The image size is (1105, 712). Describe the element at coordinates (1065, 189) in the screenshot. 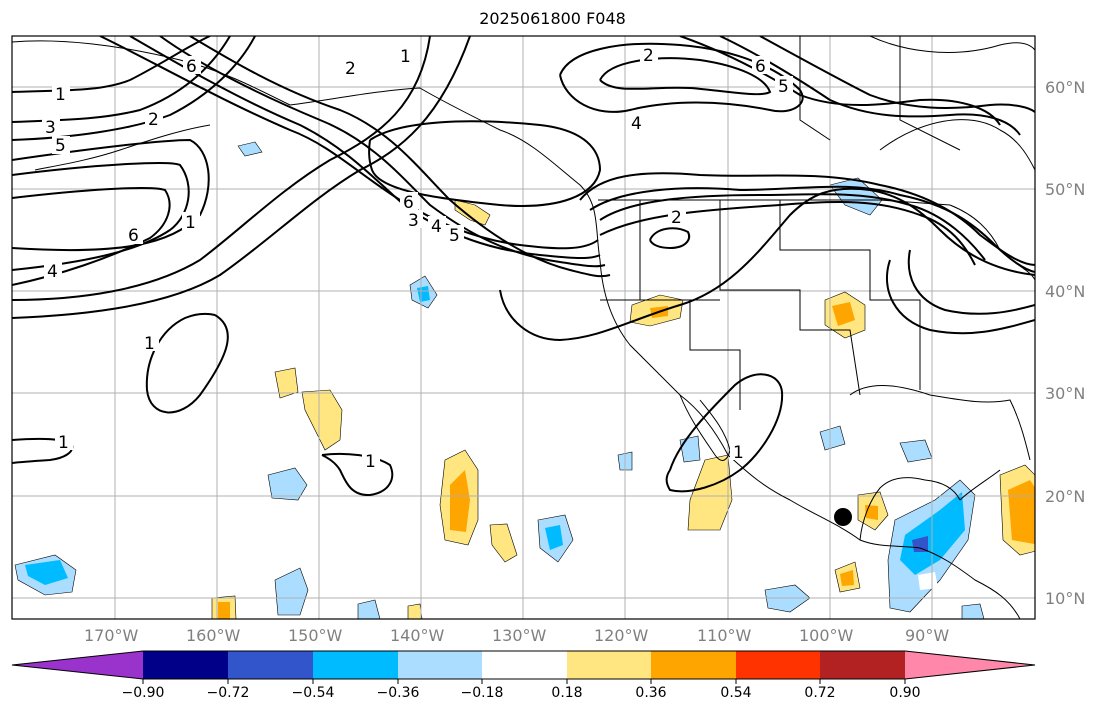

I see `latitude-label: 50°N` at that location.